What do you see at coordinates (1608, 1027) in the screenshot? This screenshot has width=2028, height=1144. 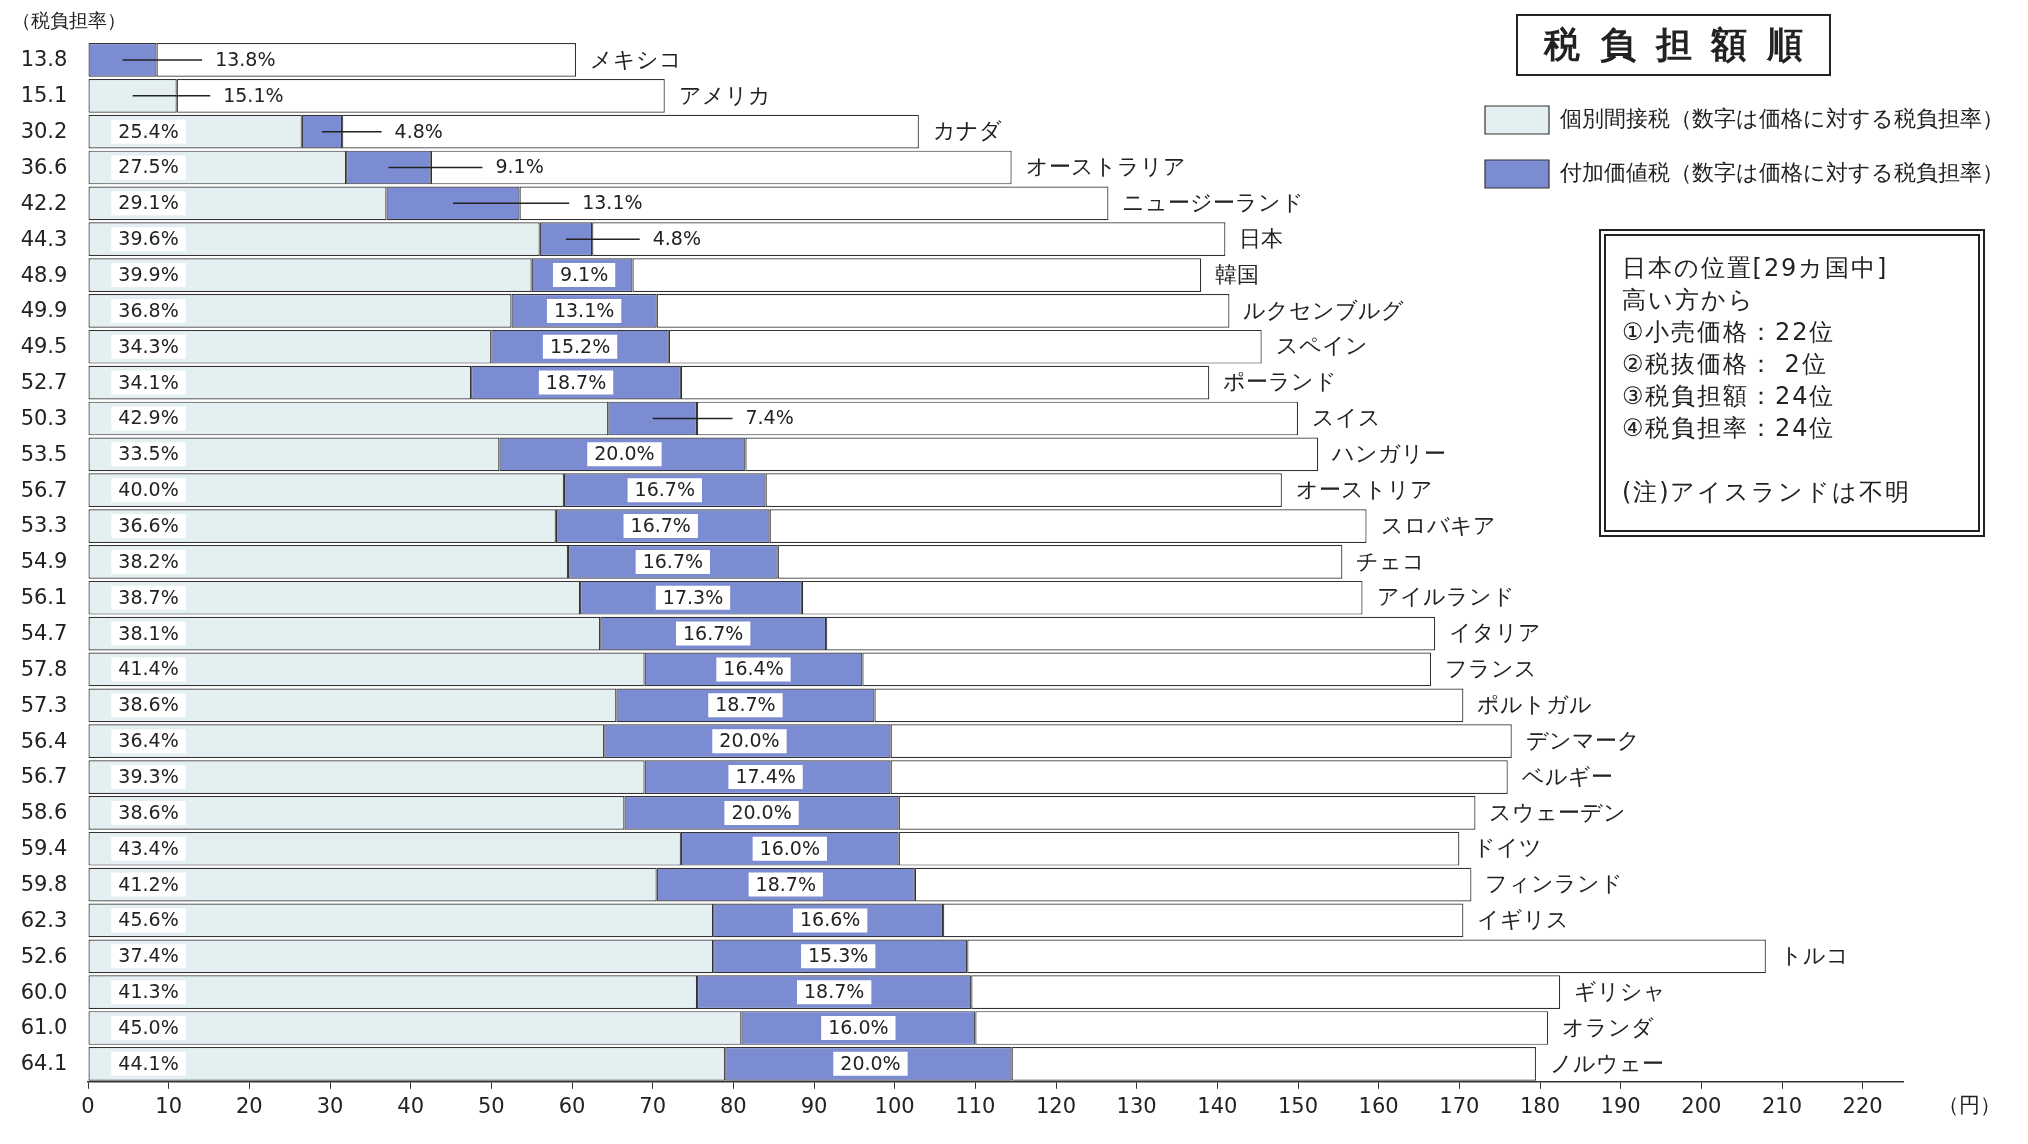 I see `y-tick-label: オランダ` at bounding box center [1608, 1027].